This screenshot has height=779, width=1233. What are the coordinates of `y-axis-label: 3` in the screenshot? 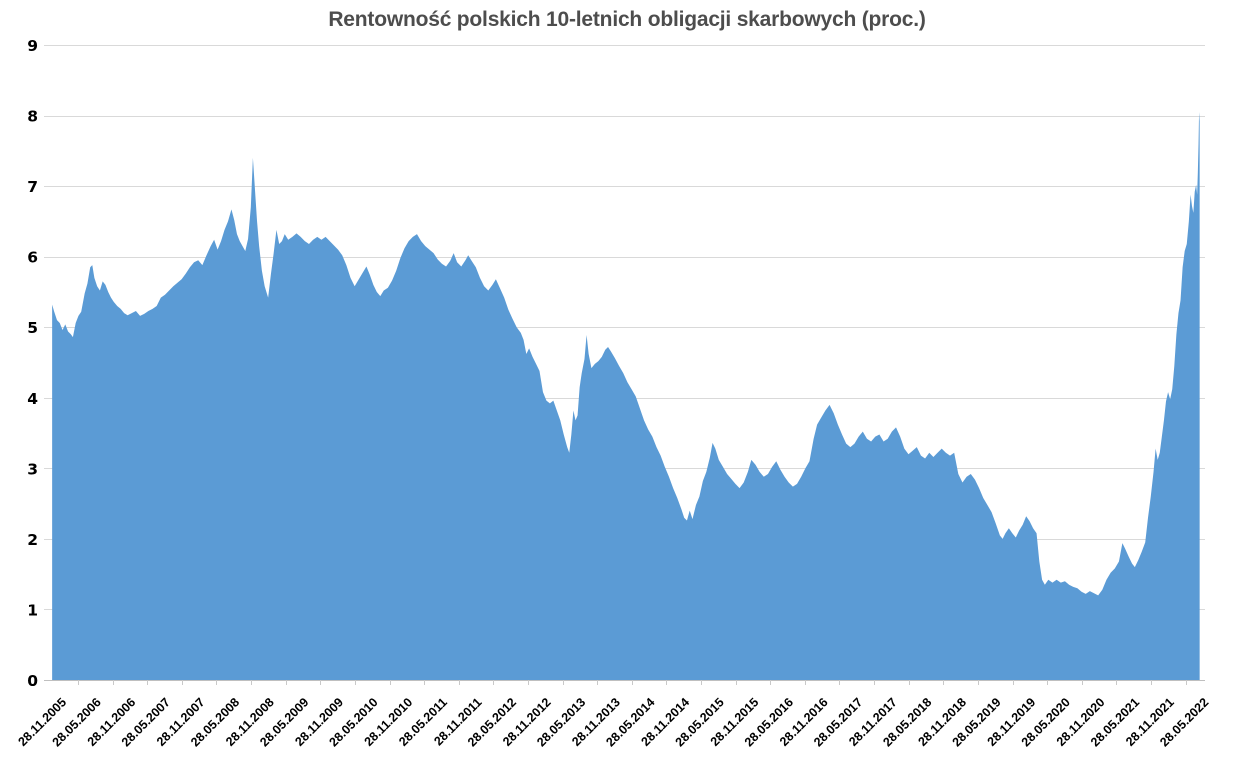 It's located at (32, 469).